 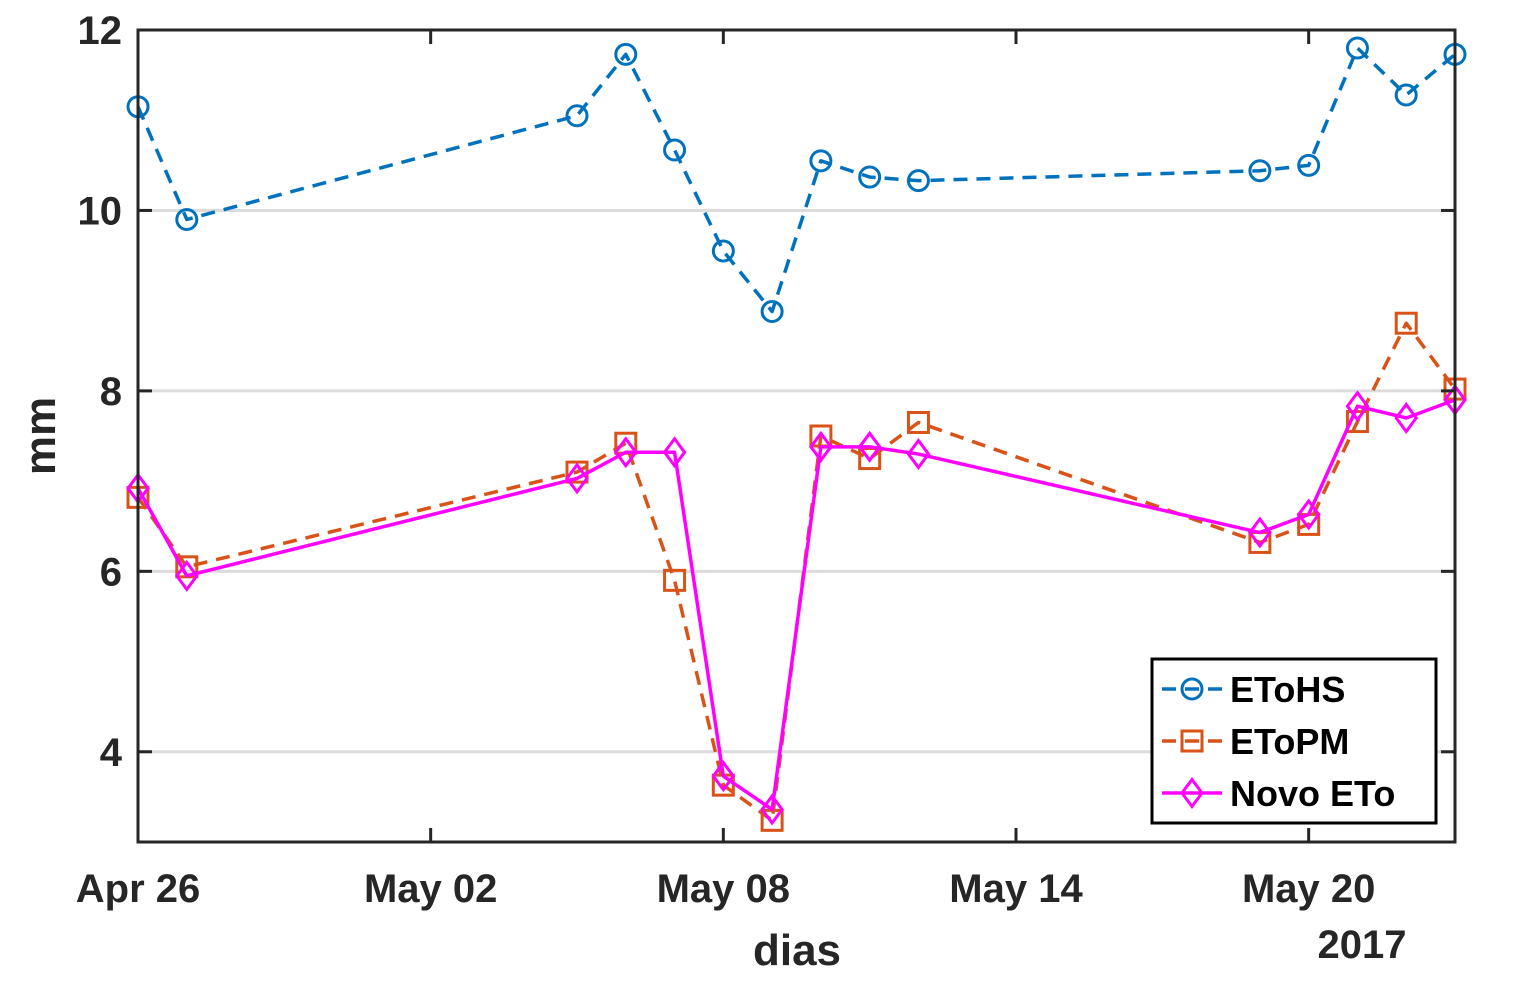 What do you see at coordinates (40, 436) in the screenshot?
I see `y-axis-label: mm` at bounding box center [40, 436].